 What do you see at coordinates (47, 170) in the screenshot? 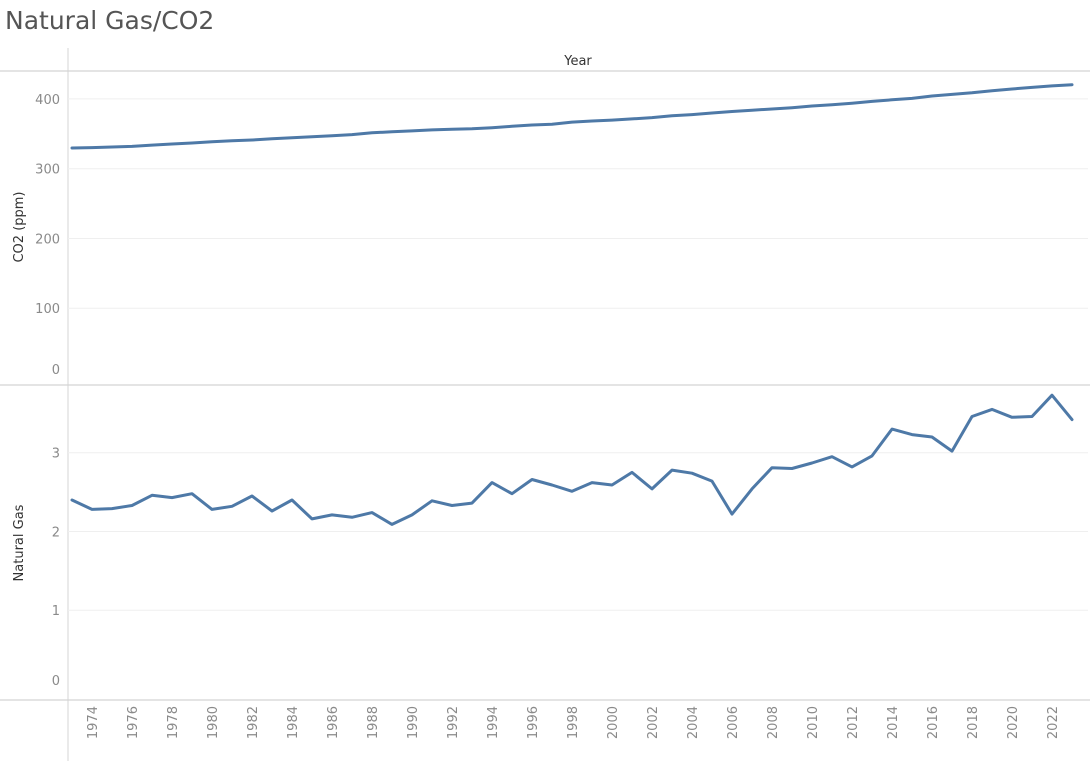
I see `y-tick-label: 300` at bounding box center [47, 170].